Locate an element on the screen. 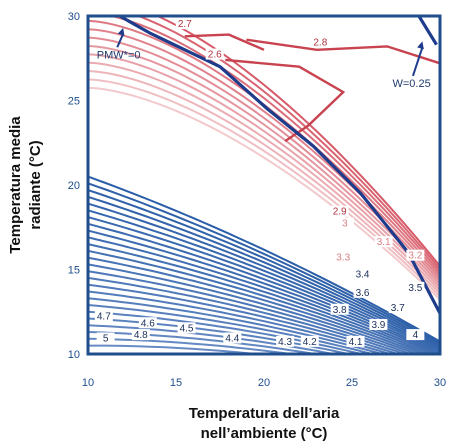  contour-label: 3.8 is located at coordinates (340, 310).